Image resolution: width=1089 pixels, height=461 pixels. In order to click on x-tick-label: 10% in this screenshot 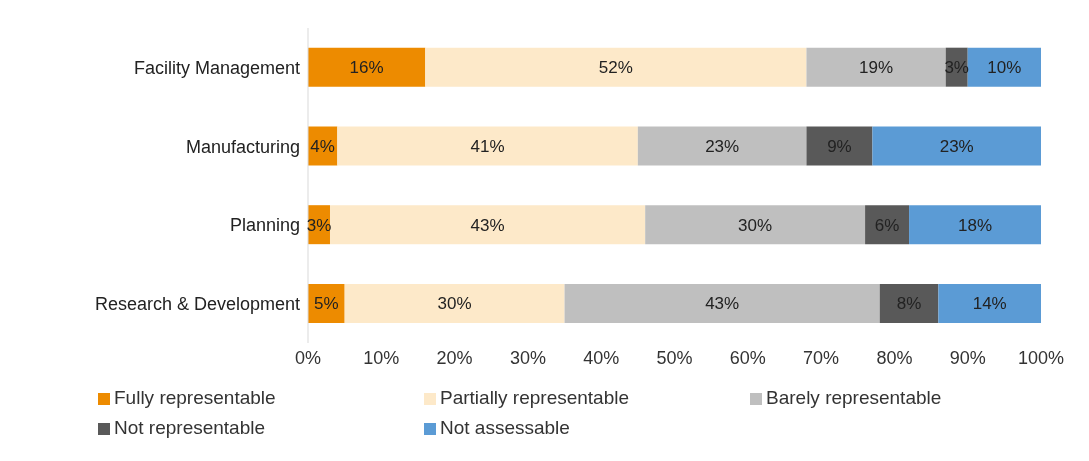, I will do `click(381, 357)`.